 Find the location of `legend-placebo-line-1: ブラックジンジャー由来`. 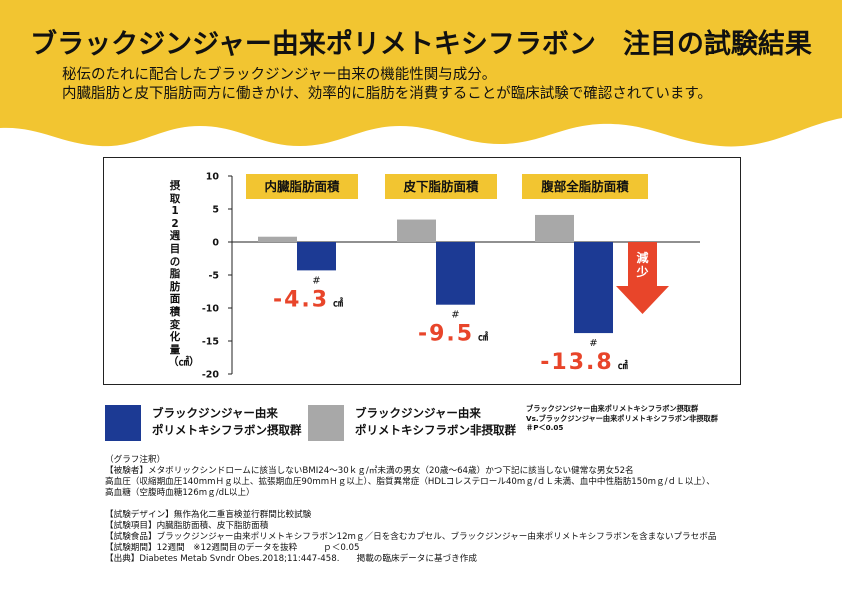

legend-placebo-line-1: ブラックジンジャー由来 is located at coordinates (418, 413).